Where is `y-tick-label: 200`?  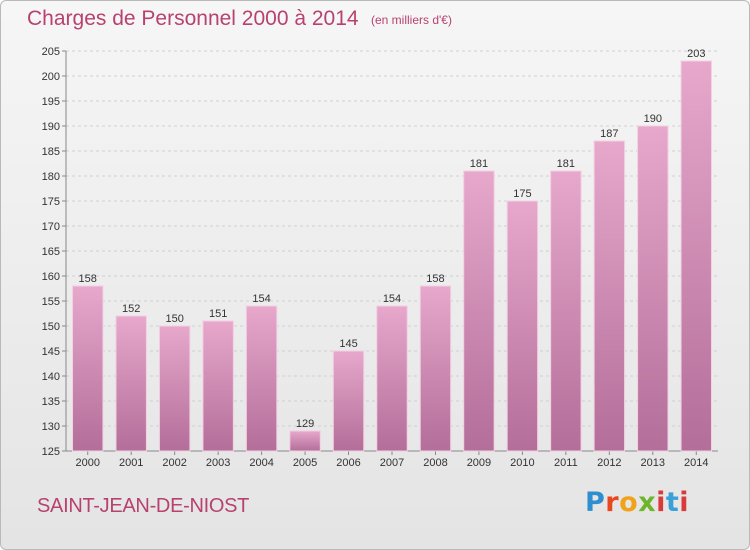 y-tick-label: 200 is located at coordinates (51, 77).